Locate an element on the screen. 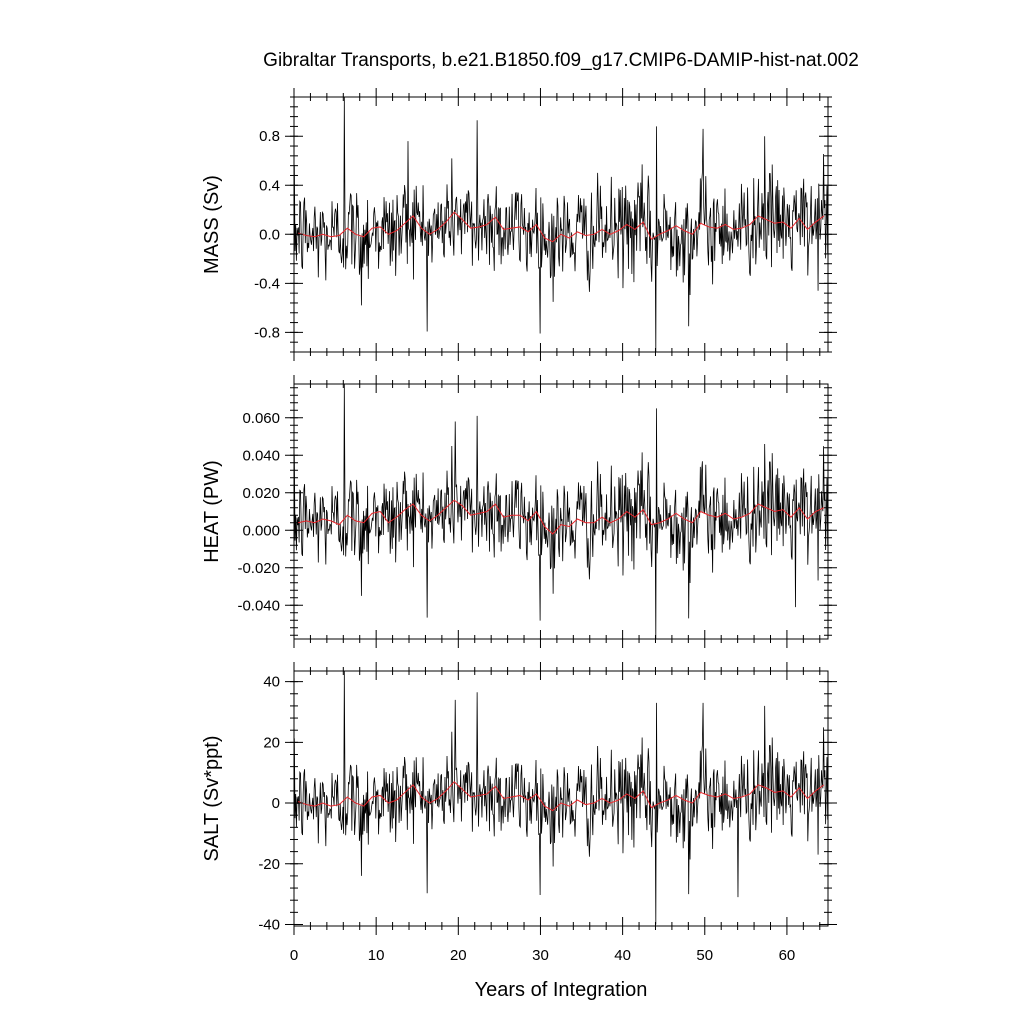 The height and width of the screenshot is (1024, 1024). y-tick-label: 0.000 is located at coordinates (261, 530).